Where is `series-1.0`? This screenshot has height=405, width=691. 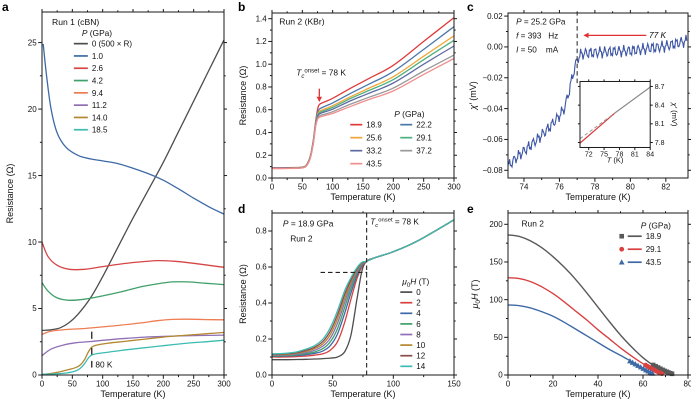
series-1.0 is located at coordinates (133, 129).